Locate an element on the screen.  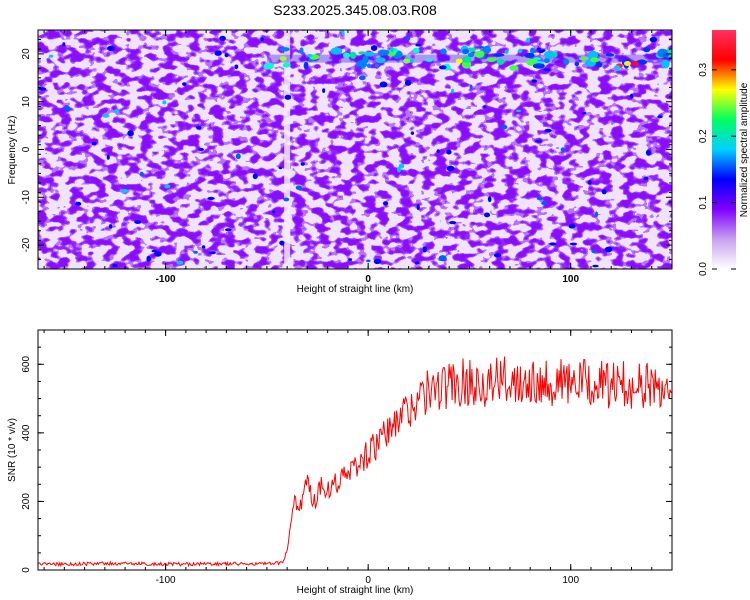
spectrogram-y-tick-labels: -20 -10 0 10 20 is located at coordinates (26, 150).